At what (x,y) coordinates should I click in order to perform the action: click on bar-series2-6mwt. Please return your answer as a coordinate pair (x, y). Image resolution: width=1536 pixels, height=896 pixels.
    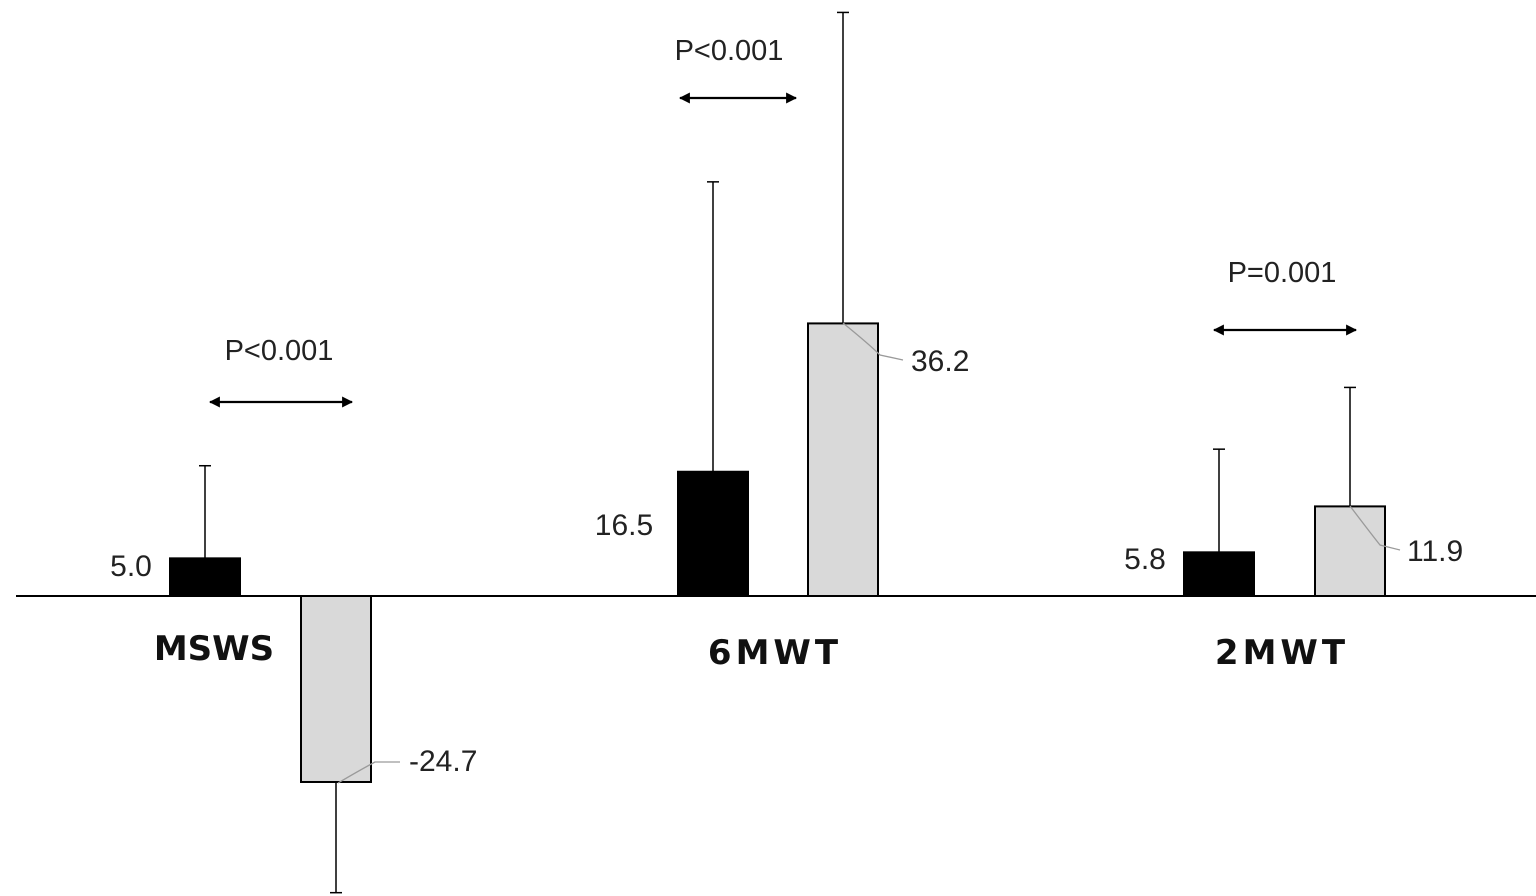
    Looking at the image, I should click on (843, 459).